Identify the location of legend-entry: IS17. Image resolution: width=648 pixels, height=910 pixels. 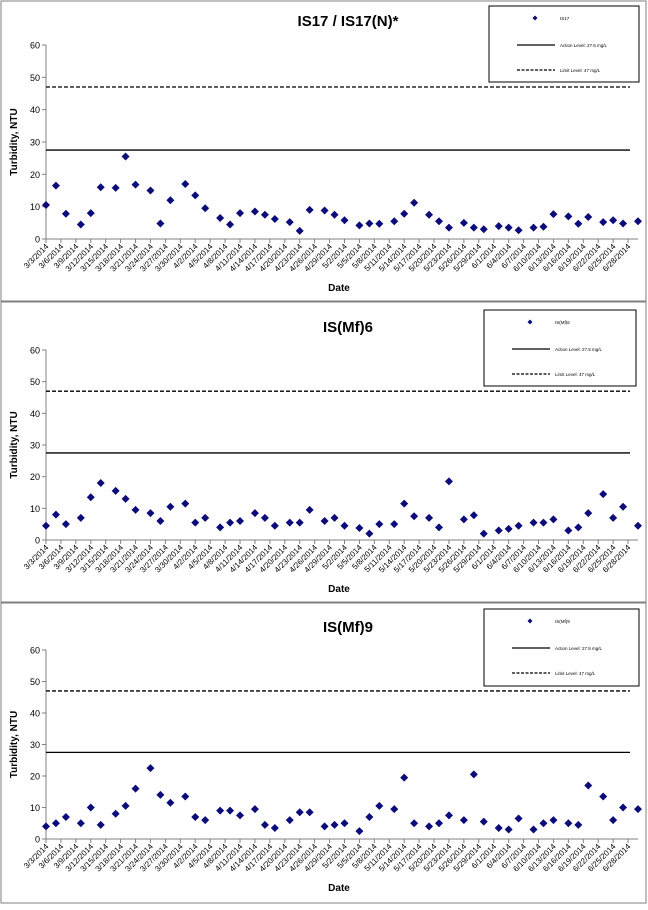
(565, 18).